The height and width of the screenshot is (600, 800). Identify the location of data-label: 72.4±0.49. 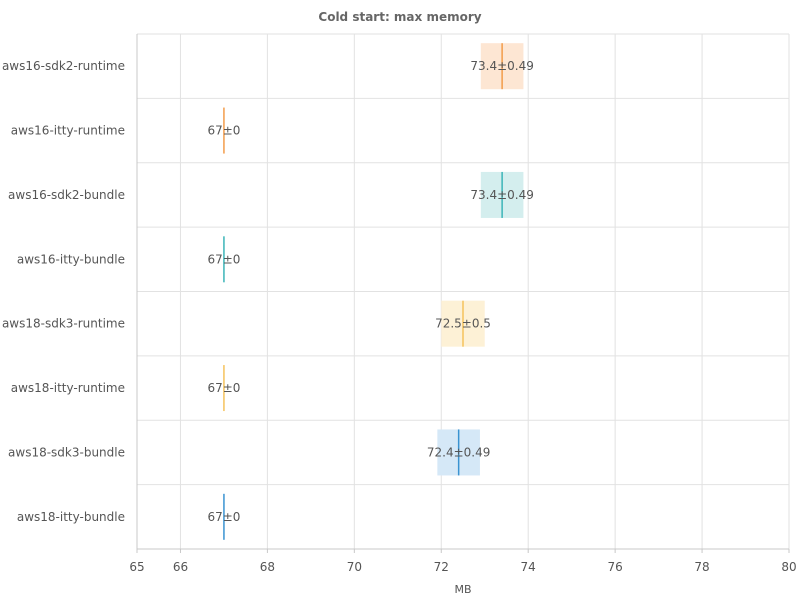
(459, 452).